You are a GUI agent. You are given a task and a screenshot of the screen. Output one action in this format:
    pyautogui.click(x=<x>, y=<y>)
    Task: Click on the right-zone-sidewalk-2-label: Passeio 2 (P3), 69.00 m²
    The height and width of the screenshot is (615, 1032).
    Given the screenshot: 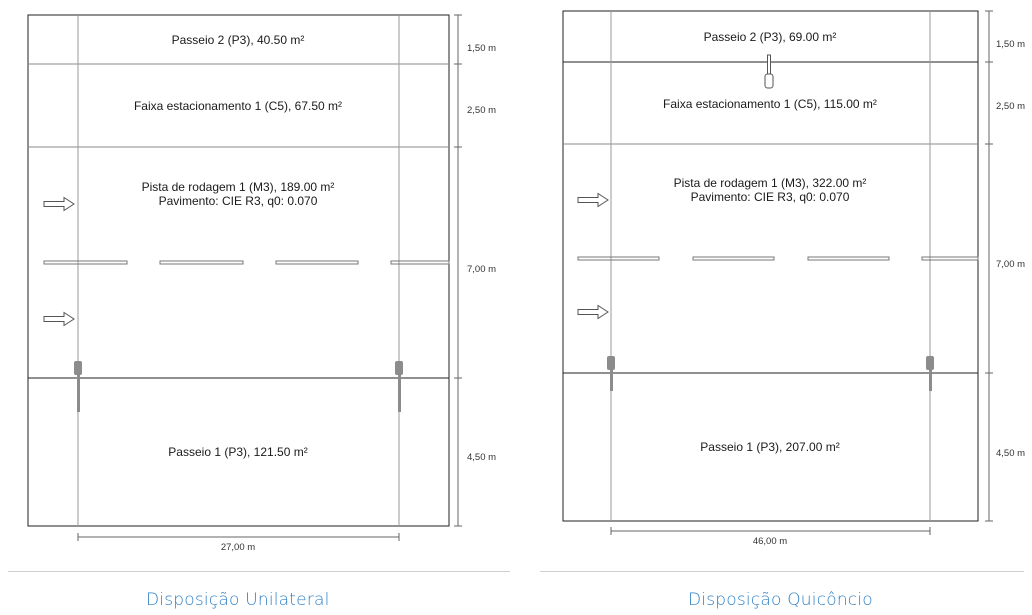 What is the action you would take?
    pyautogui.click(x=770, y=37)
    